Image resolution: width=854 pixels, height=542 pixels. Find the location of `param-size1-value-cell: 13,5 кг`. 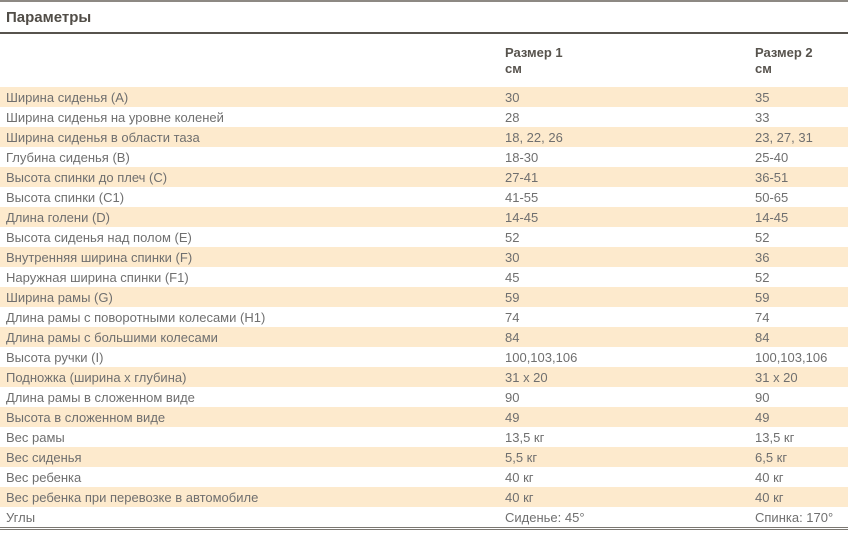

param-size1-value-cell: 13,5 кг is located at coordinates (525, 437).